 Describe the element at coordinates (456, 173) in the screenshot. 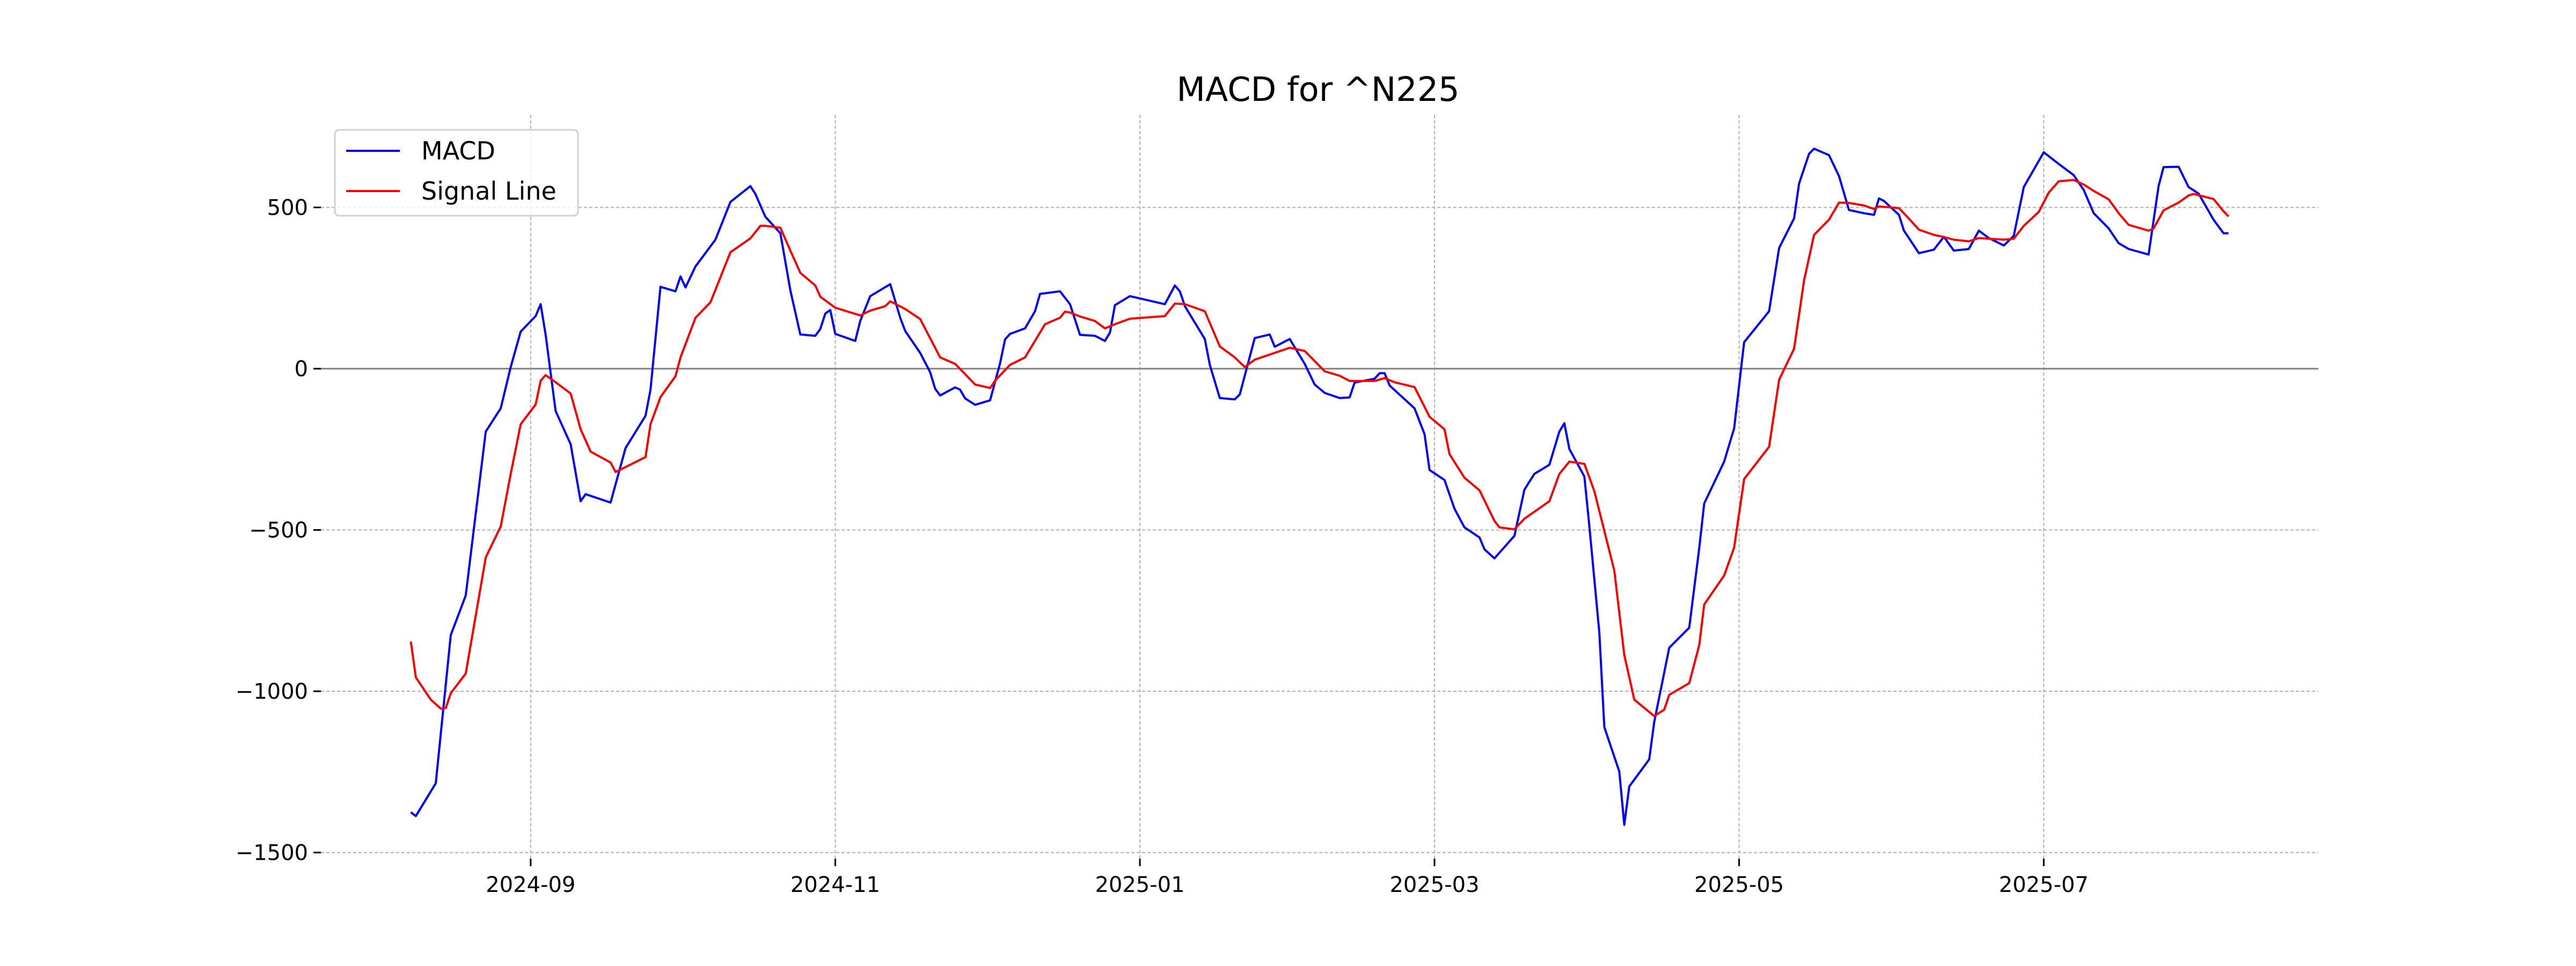

I see `legend: MACD Signal Line` at that location.